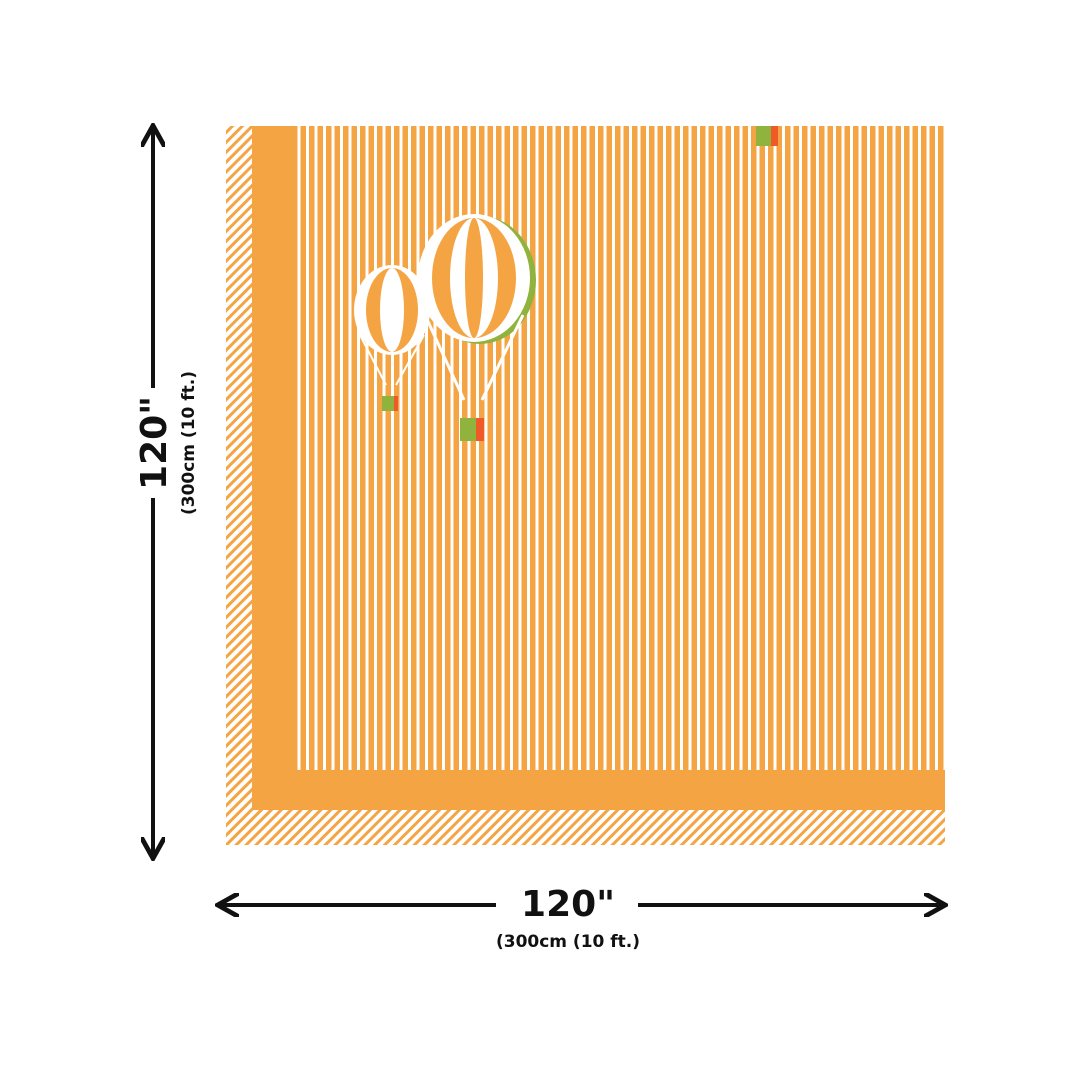 The width and height of the screenshot is (1080, 1080). Describe the element at coordinates (392, 338) in the screenshot. I see `small-balloon` at that location.